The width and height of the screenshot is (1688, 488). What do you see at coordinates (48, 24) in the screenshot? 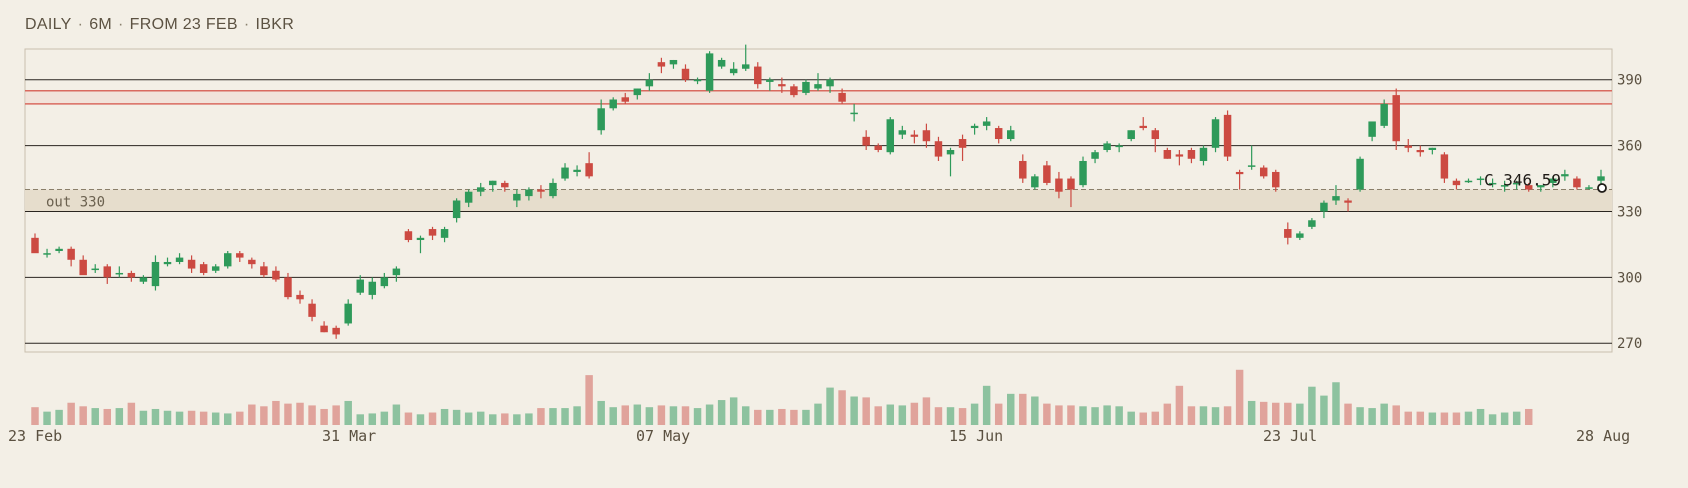
I see `interval-label: DAILY` at bounding box center [48, 24].